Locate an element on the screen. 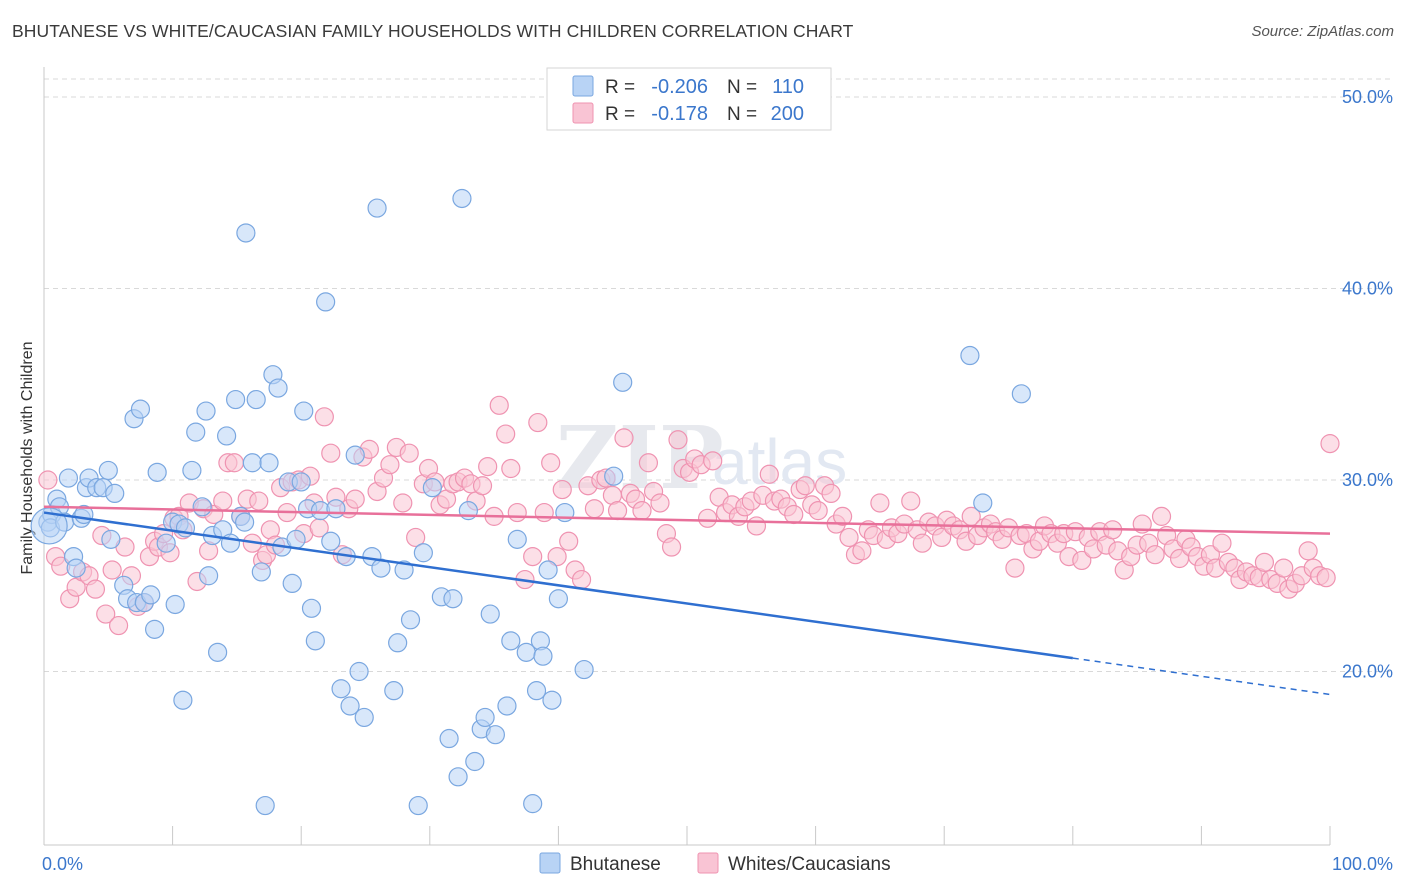 This screenshot has width=1406, height=892. bottom-legend: Bhutanese Whites/Caucasians is located at coordinates (715, 863).